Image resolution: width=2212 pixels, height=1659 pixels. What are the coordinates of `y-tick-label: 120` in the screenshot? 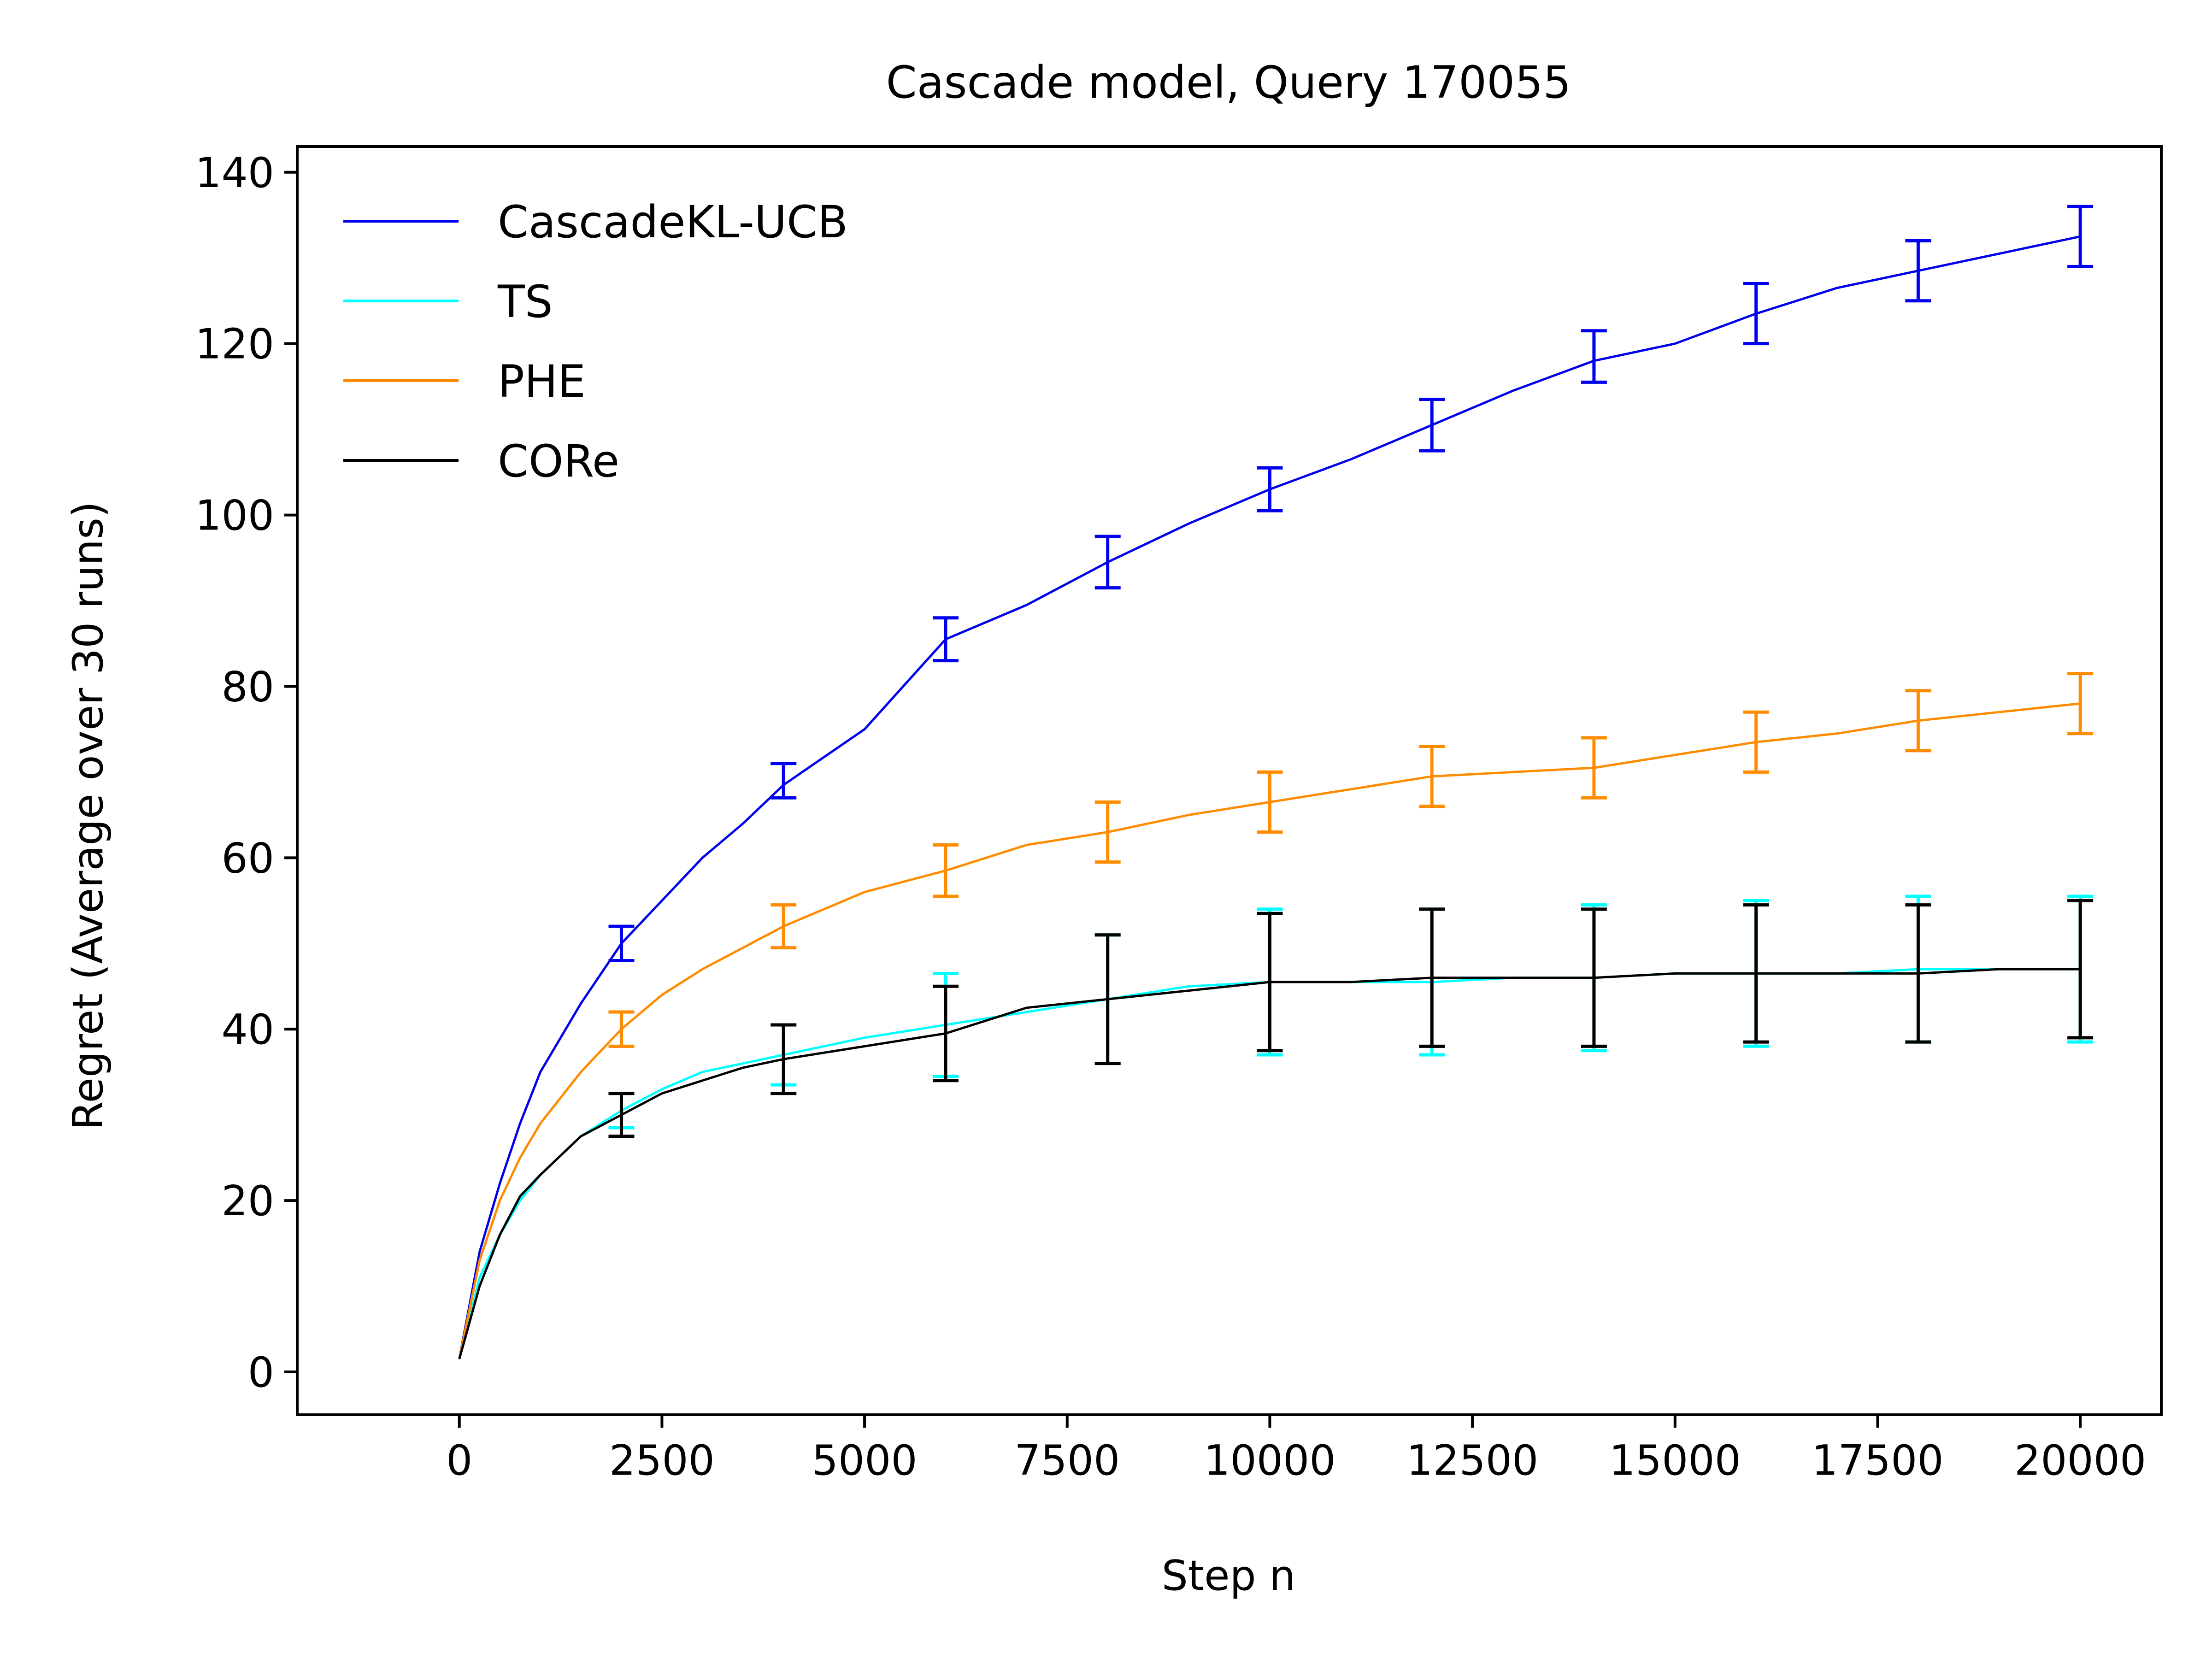 It's located at (234, 344).